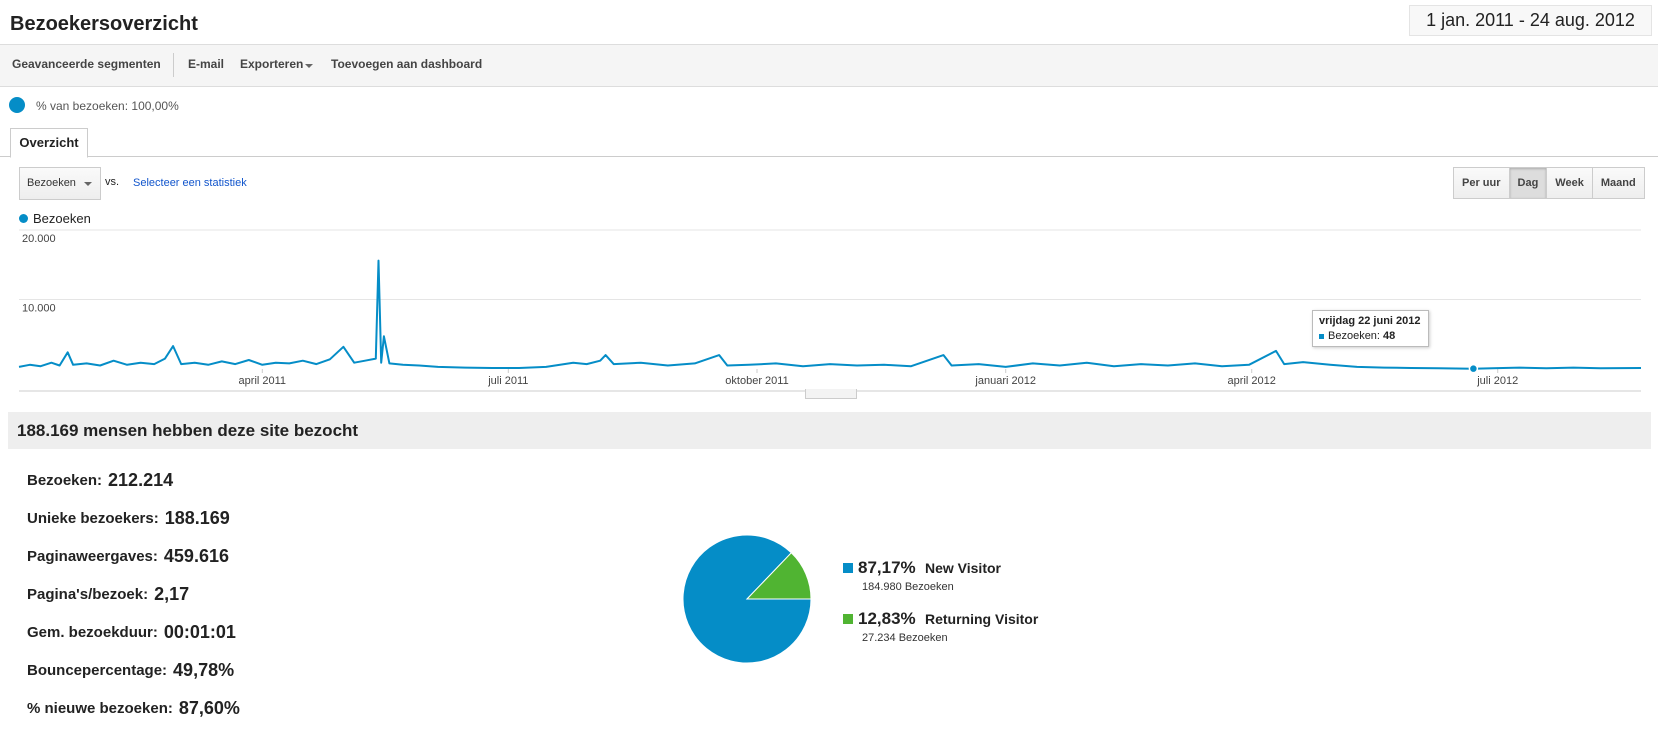 Image resolution: width=1658 pixels, height=746 pixels. I want to click on x-tick-label: april 2011, so click(263, 381).